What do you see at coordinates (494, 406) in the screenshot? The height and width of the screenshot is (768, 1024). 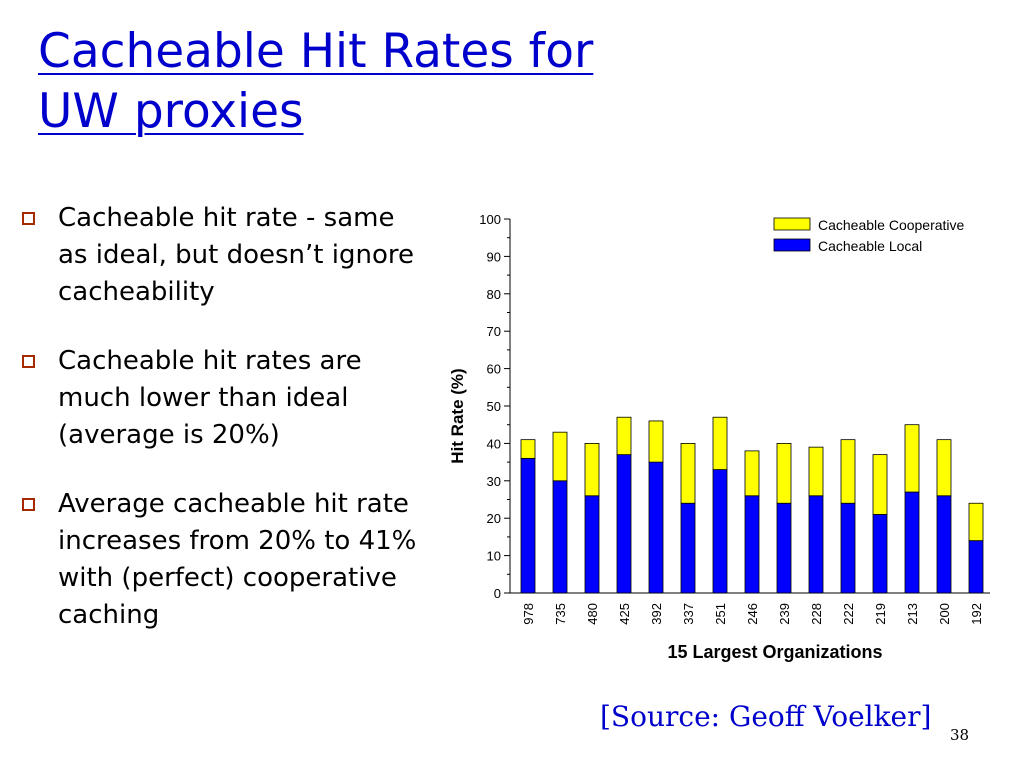 I see `y-tick-label: 50` at bounding box center [494, 406].